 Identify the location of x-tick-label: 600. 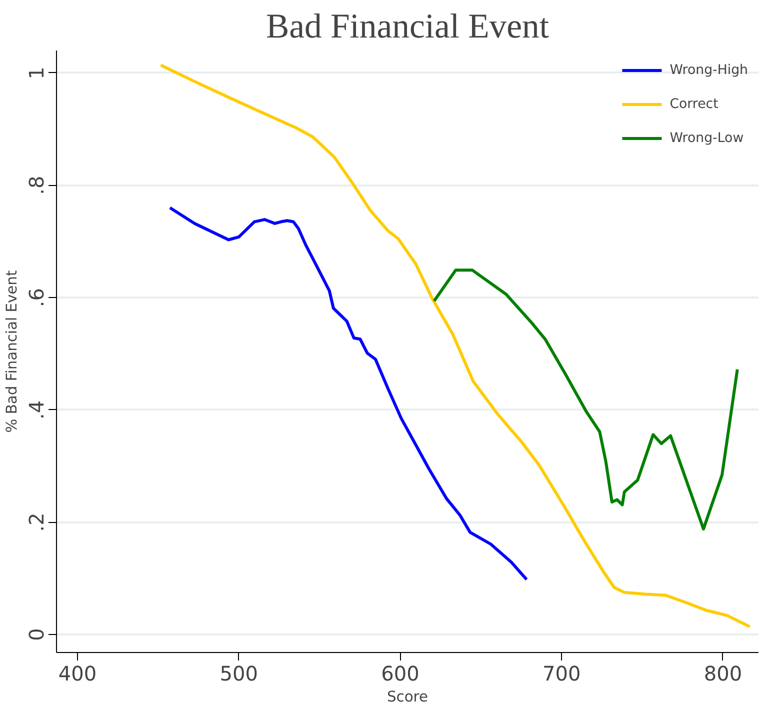
(400, 674).